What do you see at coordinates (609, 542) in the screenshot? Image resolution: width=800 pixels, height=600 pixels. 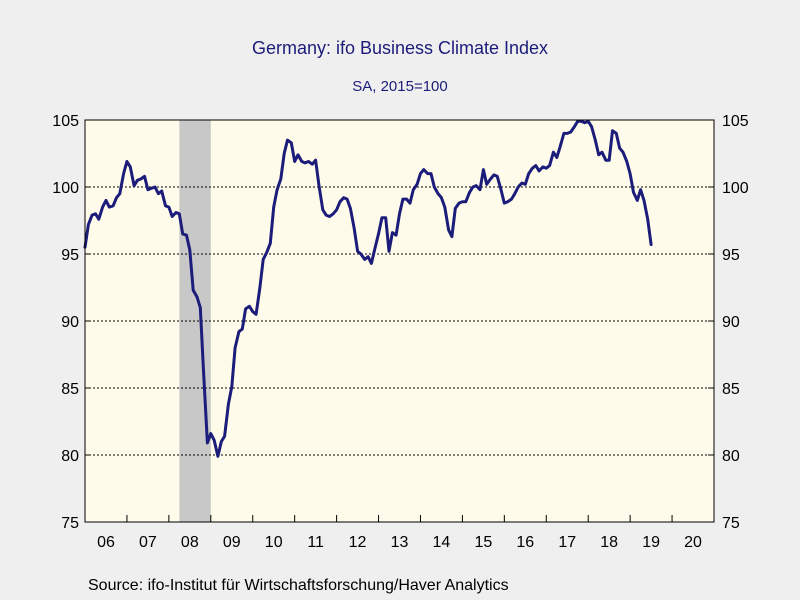 I see `x-tick-label: 18` at bounding box center [609, 542].